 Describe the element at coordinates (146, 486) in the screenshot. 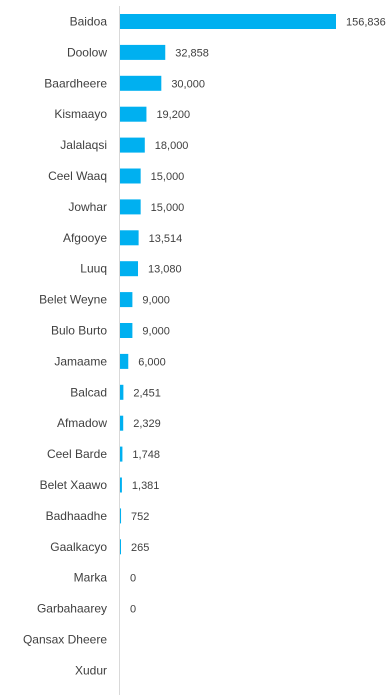

I see `data-label: 1,381` at that location.